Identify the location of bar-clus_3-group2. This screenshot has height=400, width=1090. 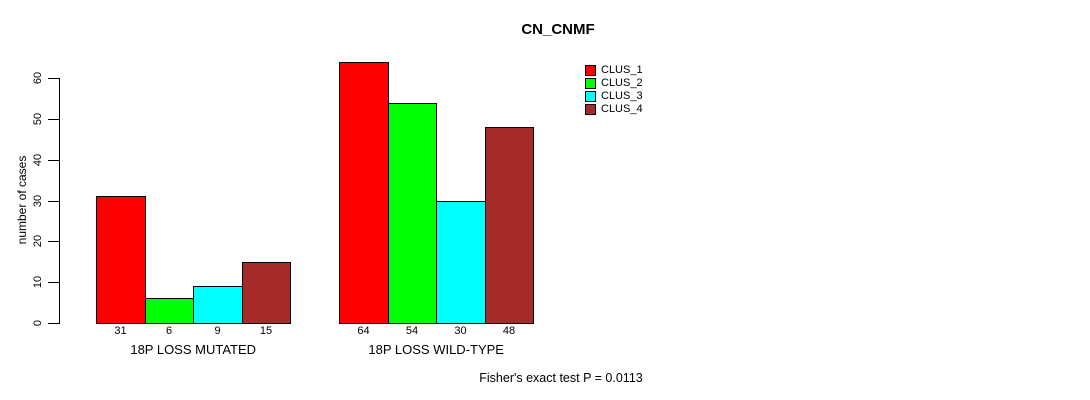
(461, 262).